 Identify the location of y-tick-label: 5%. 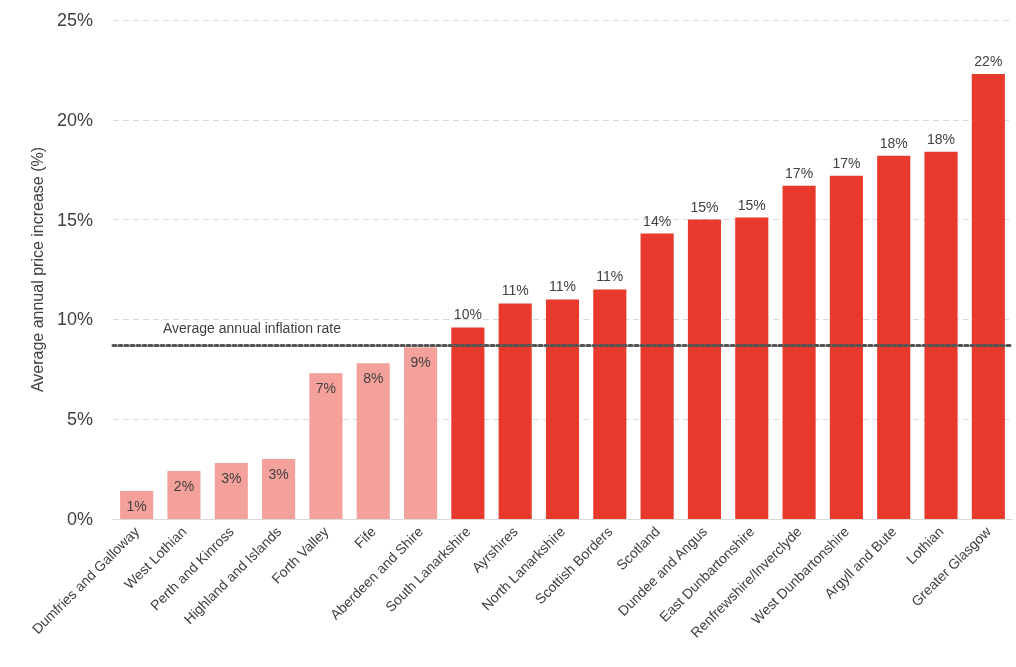
(79, 419).